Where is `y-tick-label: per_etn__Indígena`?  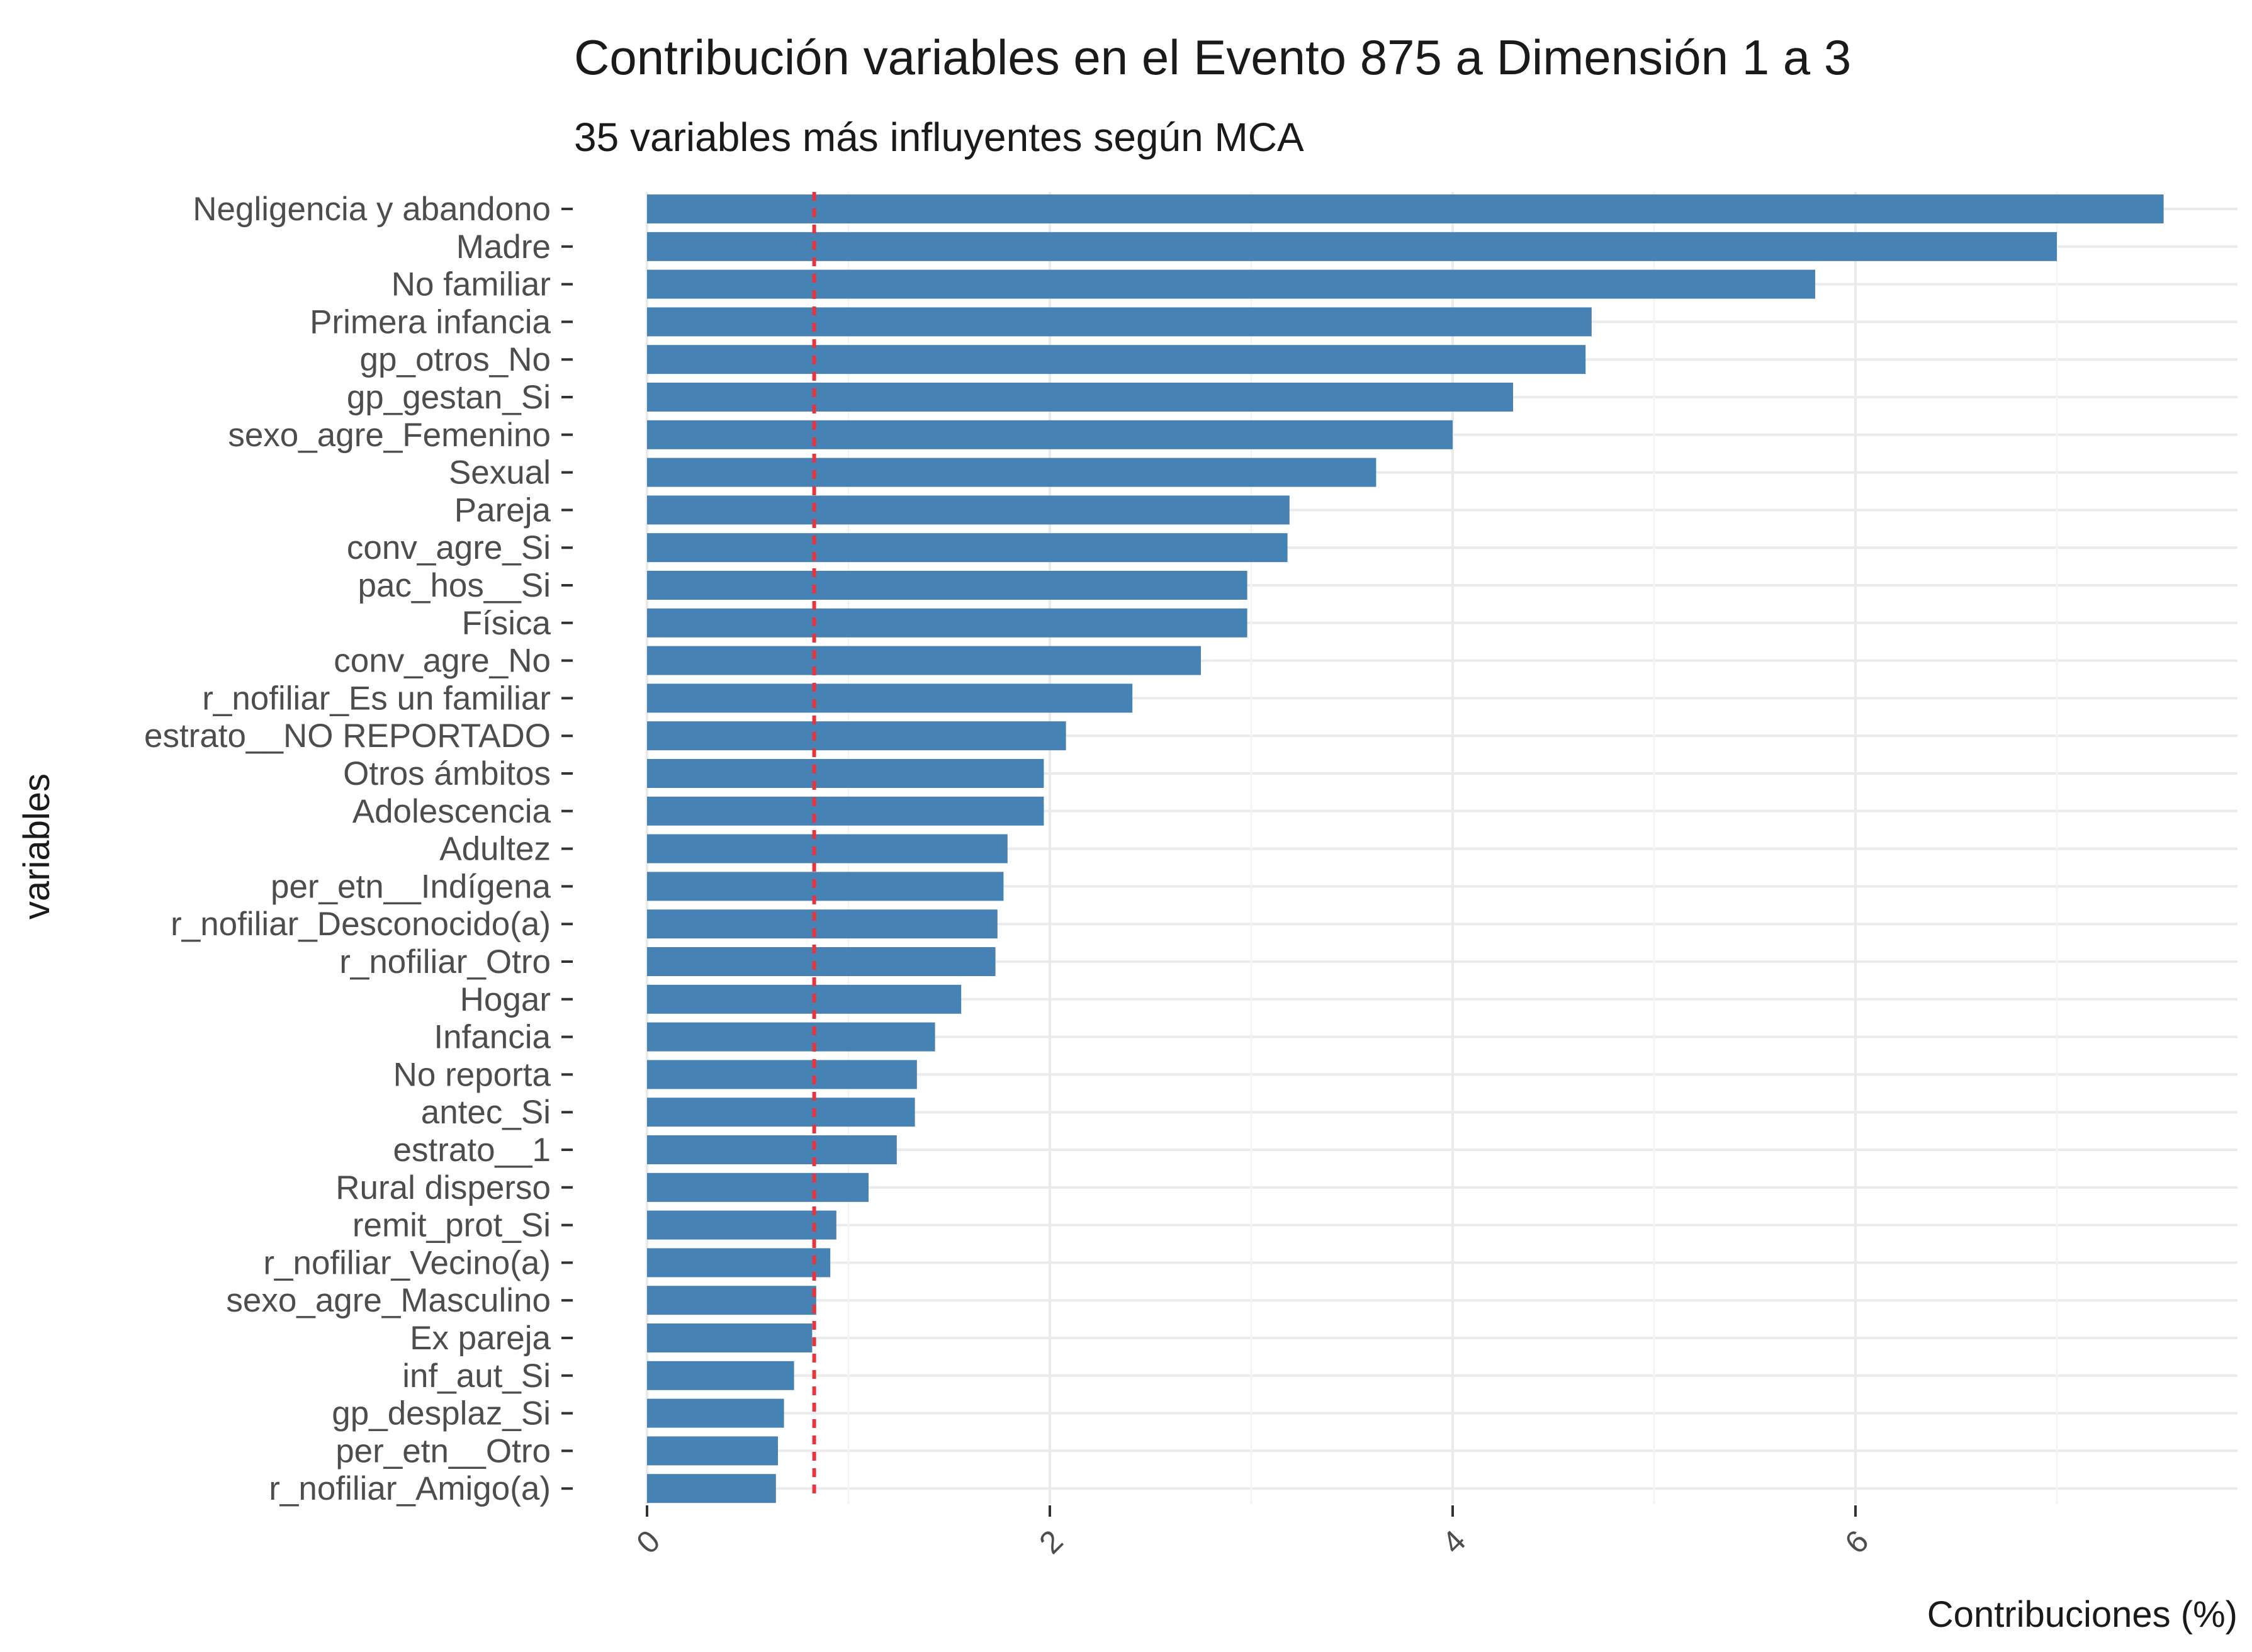
y-tick-label: per_etn__Indígena is located at coordinates (411, 886).